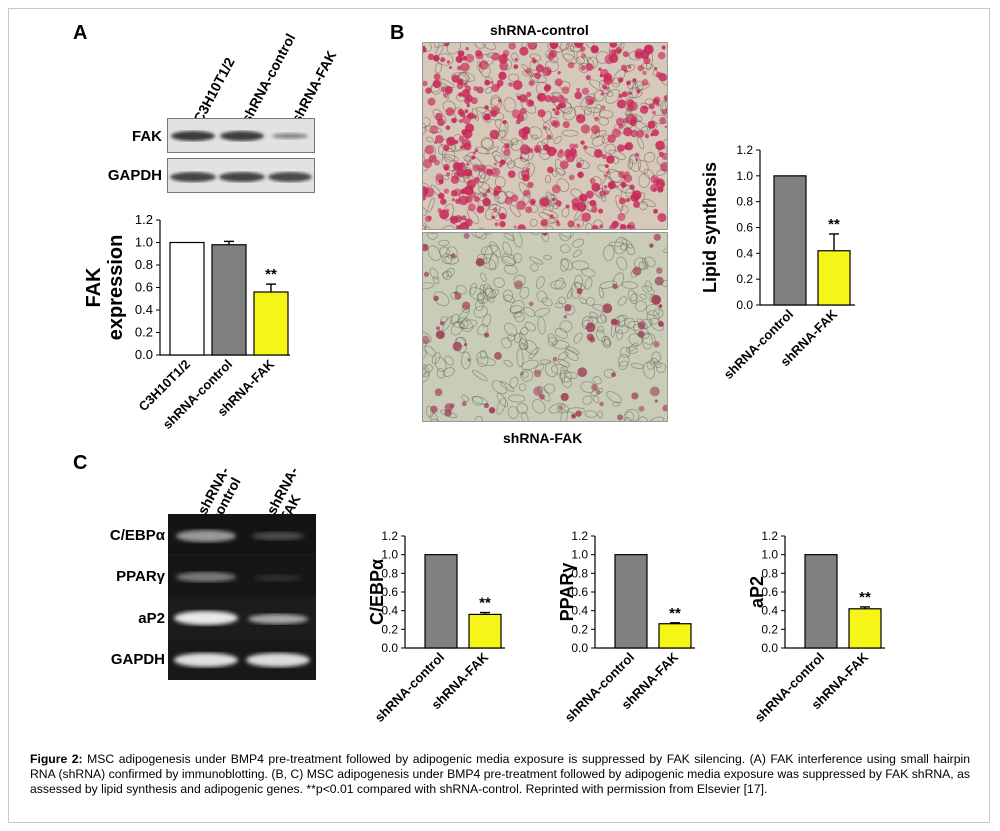 The width and height of the screenshot is (1000, 831). I want to click on y-tick-label: 0.0, so click(744, 305).